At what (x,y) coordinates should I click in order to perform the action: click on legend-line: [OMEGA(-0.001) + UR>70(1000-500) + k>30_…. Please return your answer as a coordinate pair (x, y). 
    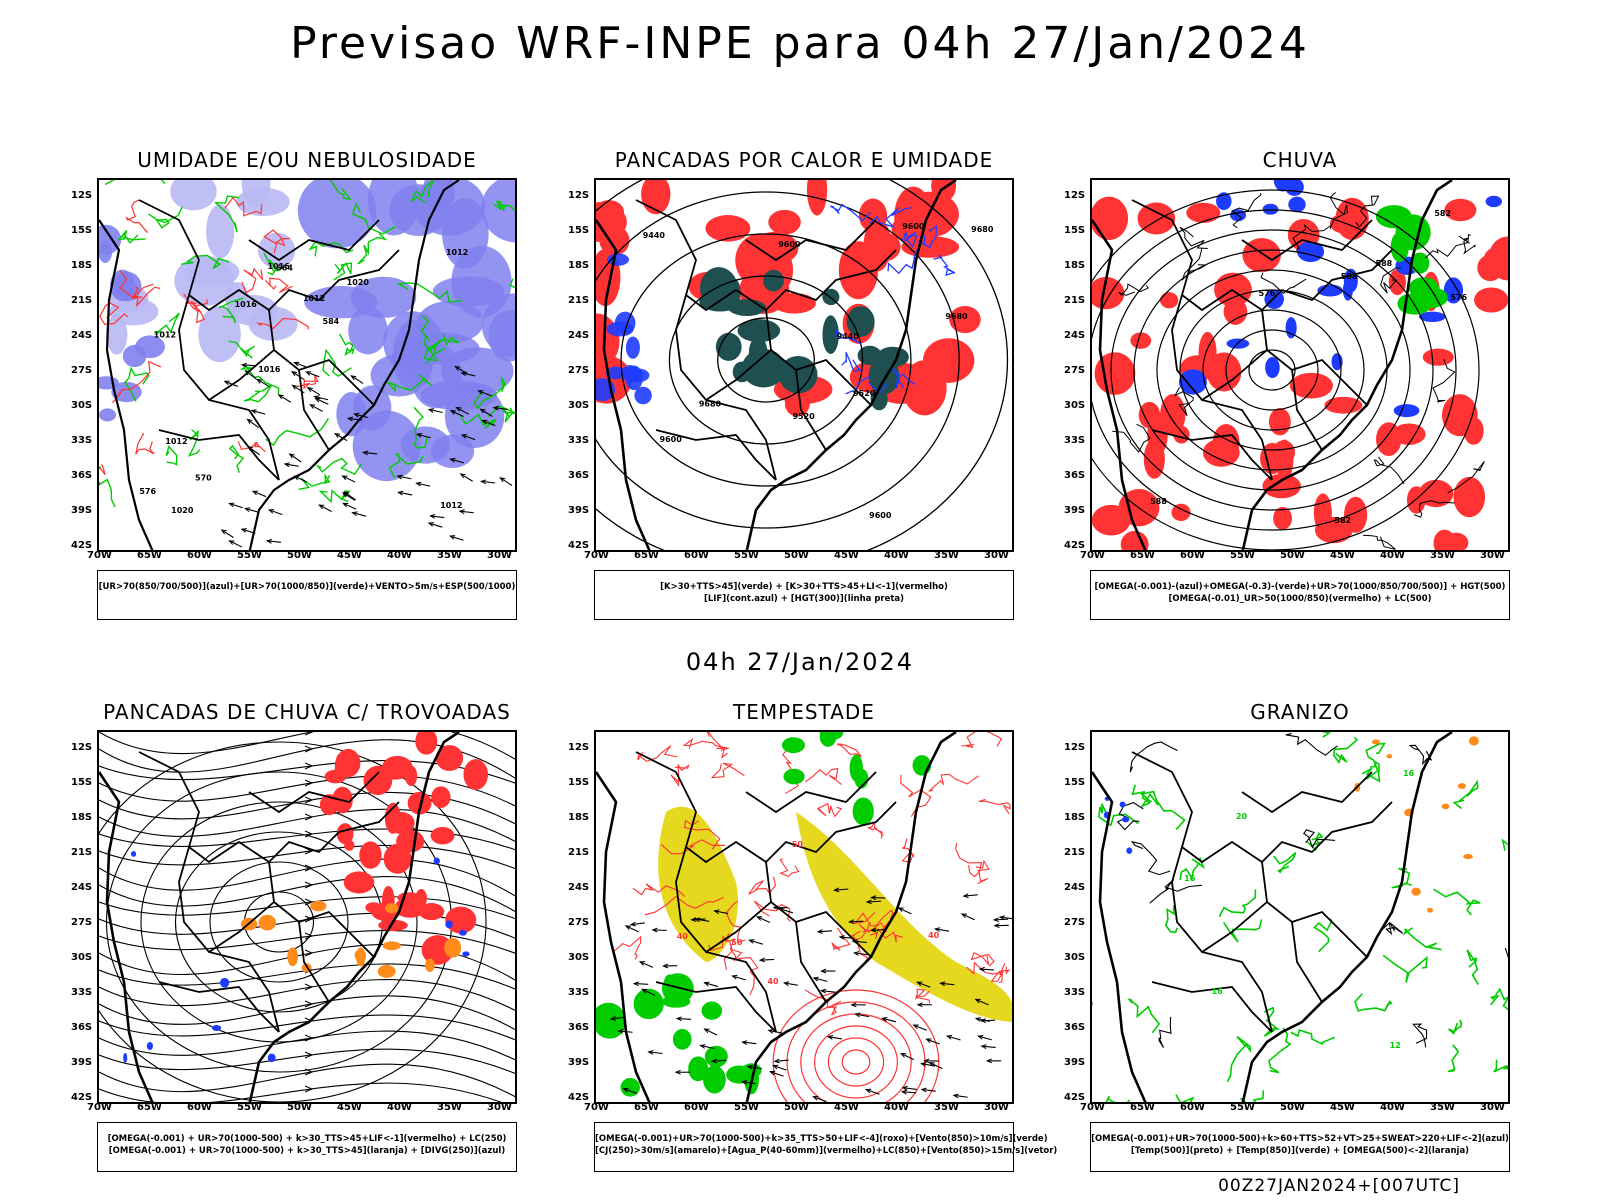
    Looking at the image, I should click on (307, 1139).